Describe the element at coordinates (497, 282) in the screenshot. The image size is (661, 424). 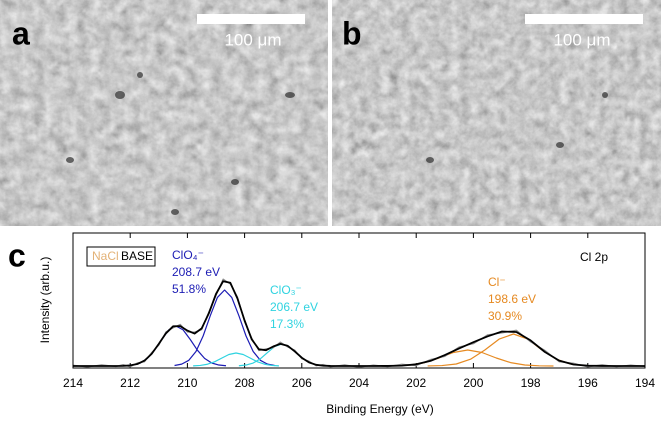
I see `annotation: Cl⁻` at that location.